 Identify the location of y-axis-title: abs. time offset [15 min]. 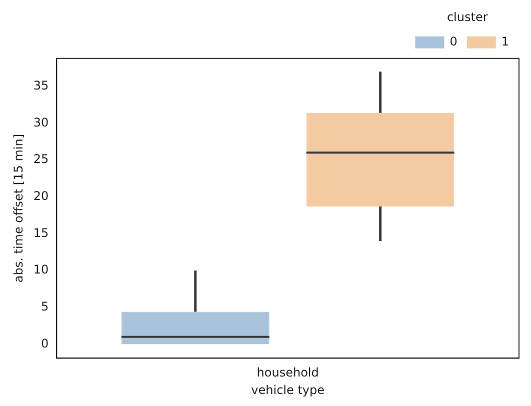
(18, 208).